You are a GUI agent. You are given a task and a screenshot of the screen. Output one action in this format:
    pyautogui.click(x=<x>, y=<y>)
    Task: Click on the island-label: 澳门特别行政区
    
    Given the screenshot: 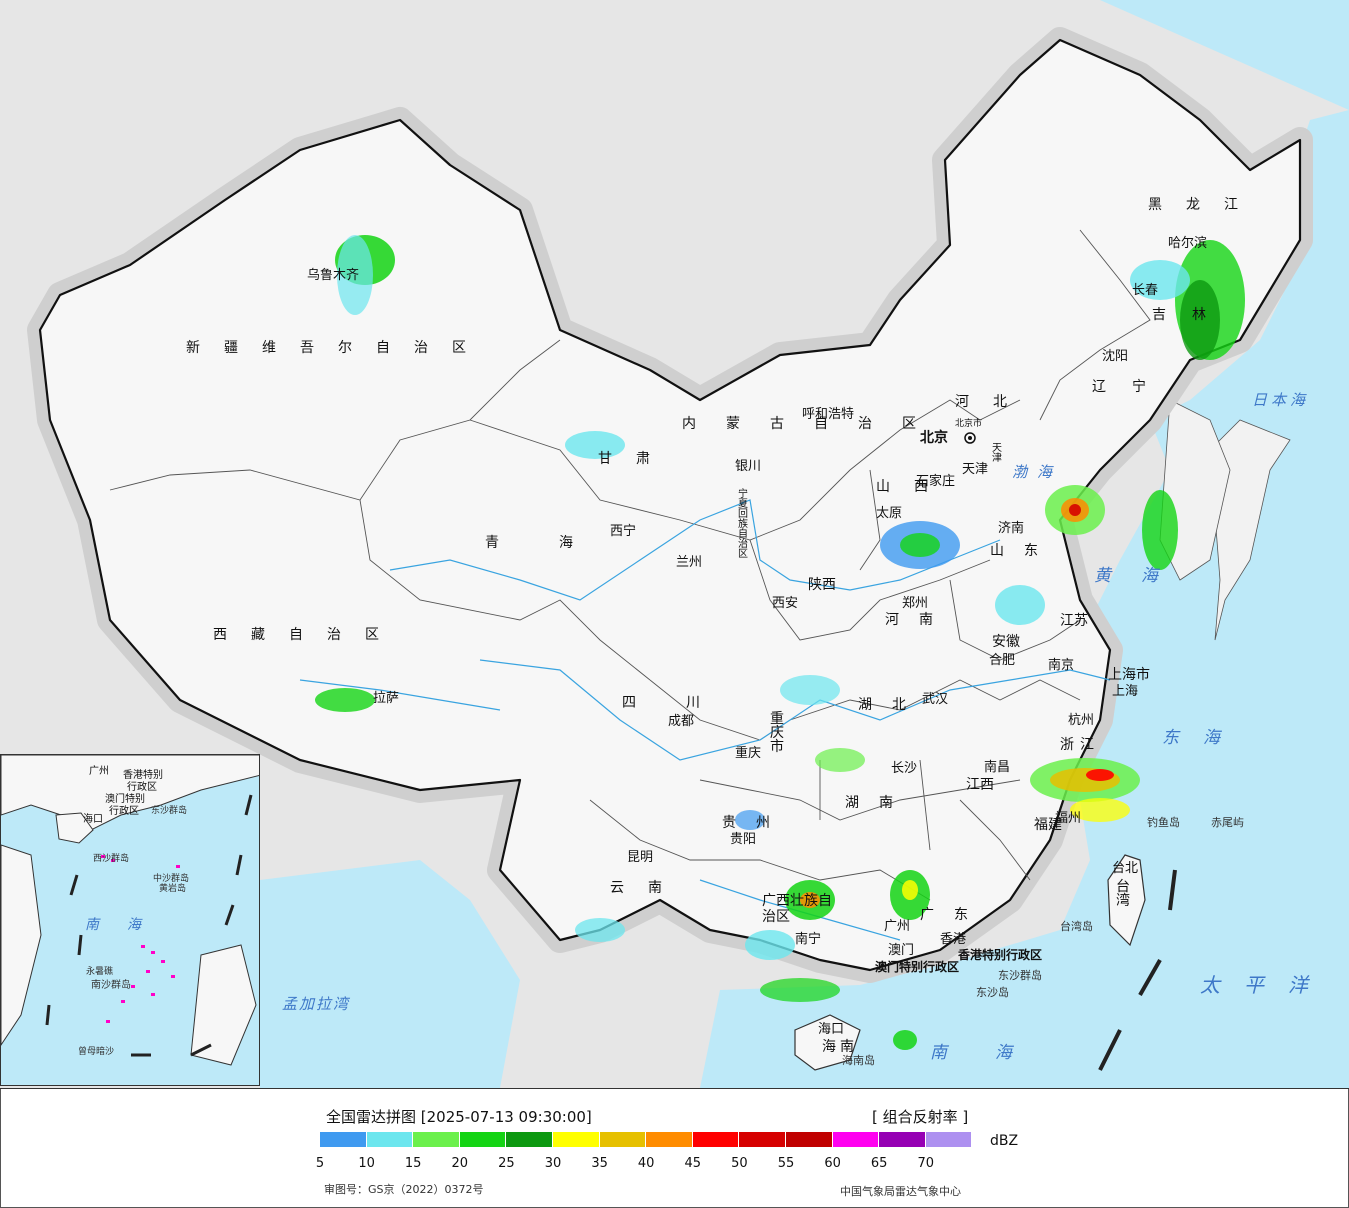 What is the action you would take?
    pyautogui.click(x=917, y=967)
    